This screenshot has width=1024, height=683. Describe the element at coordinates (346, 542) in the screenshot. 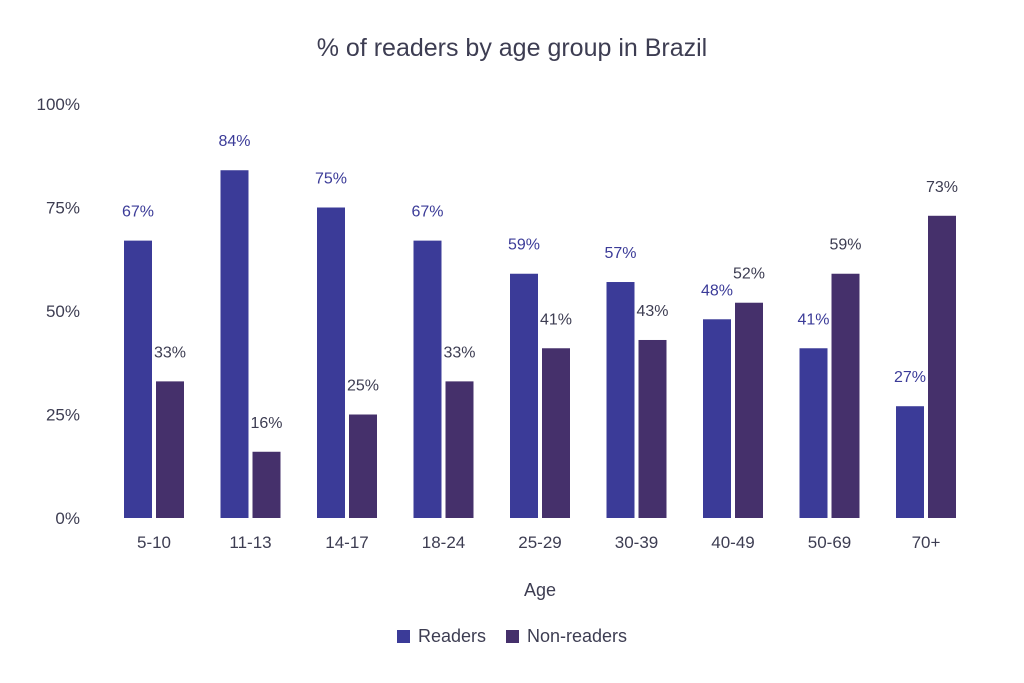

I see `x-tick-label: 14-17` at that location.